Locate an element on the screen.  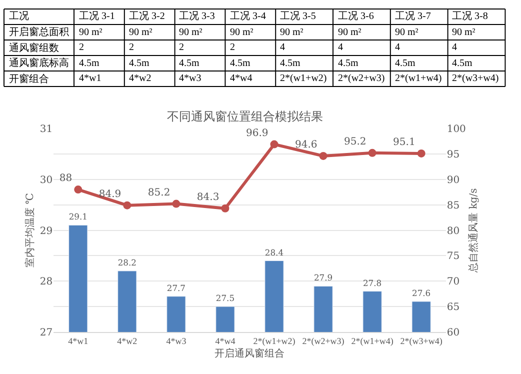
y2-tick-label: 60 is located at coordinates (453, 333).